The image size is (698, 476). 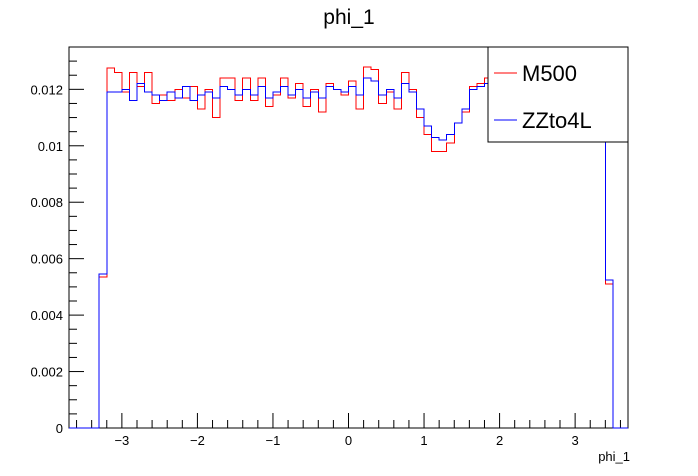 I want to click on y-tick-label: 0.008, so click(x=46, y=202).